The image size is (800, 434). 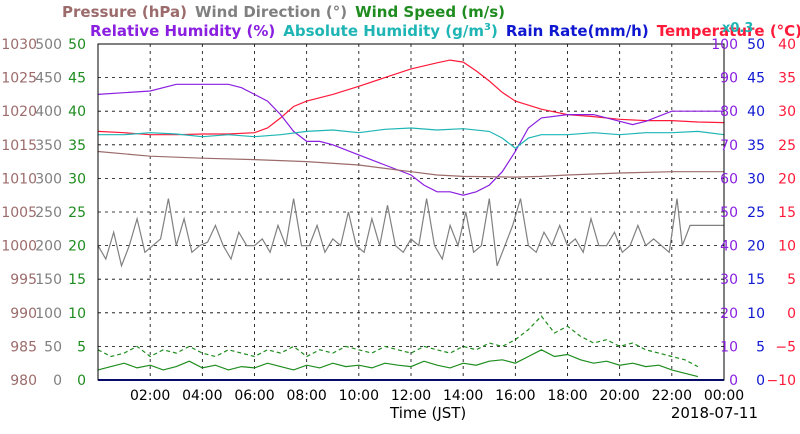 I want to click on tick-label-wind_direction: 500, so click(x=48, y=45).